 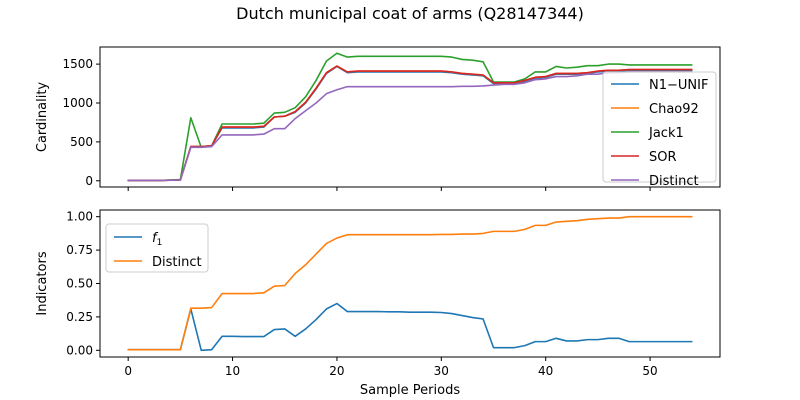 I want to click on legend-entry: Chao92, so click(x=674, y=109).